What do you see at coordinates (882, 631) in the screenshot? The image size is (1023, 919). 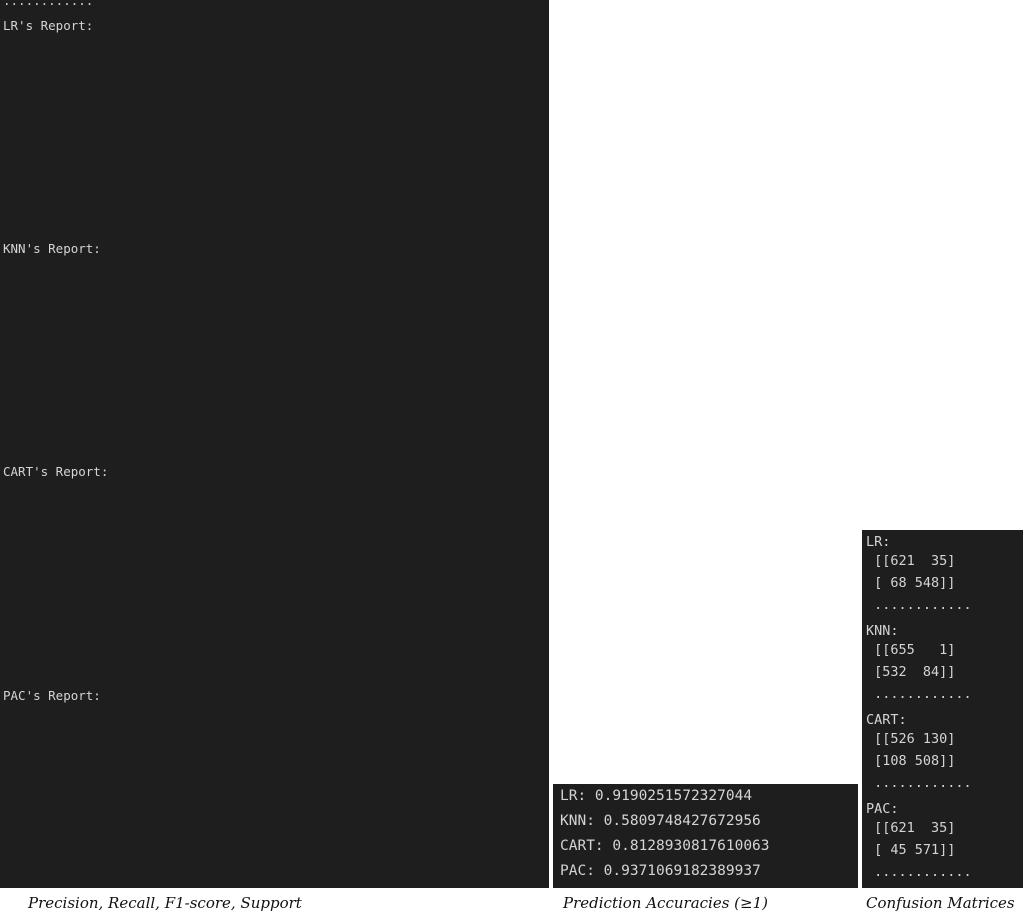 I see `matrix-name: KNN:` at bounding box center [882, 631].